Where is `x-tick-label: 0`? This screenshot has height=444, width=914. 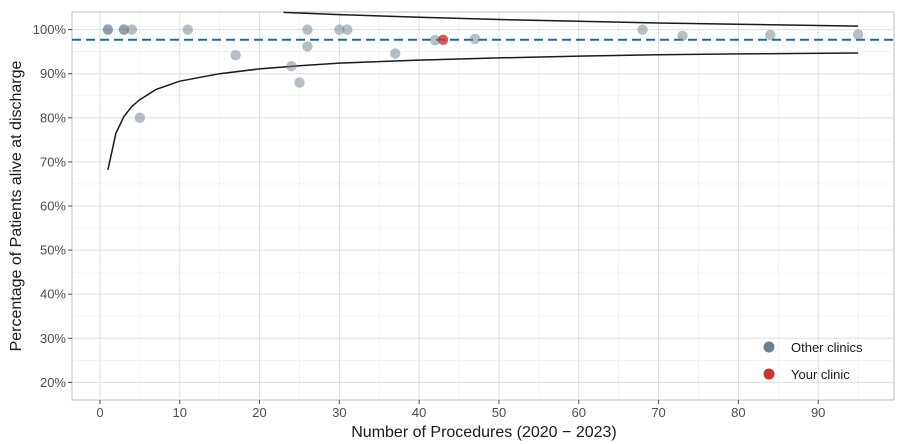
x-tick-label: 0 is located at coordinates (99, 412).